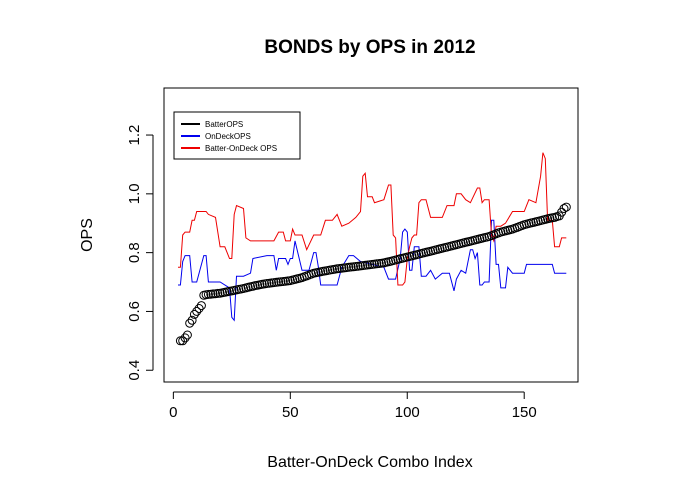 This screenshot has width=695, height=494. I want to click on y-tick-label: 1.0, so click(134, 193).